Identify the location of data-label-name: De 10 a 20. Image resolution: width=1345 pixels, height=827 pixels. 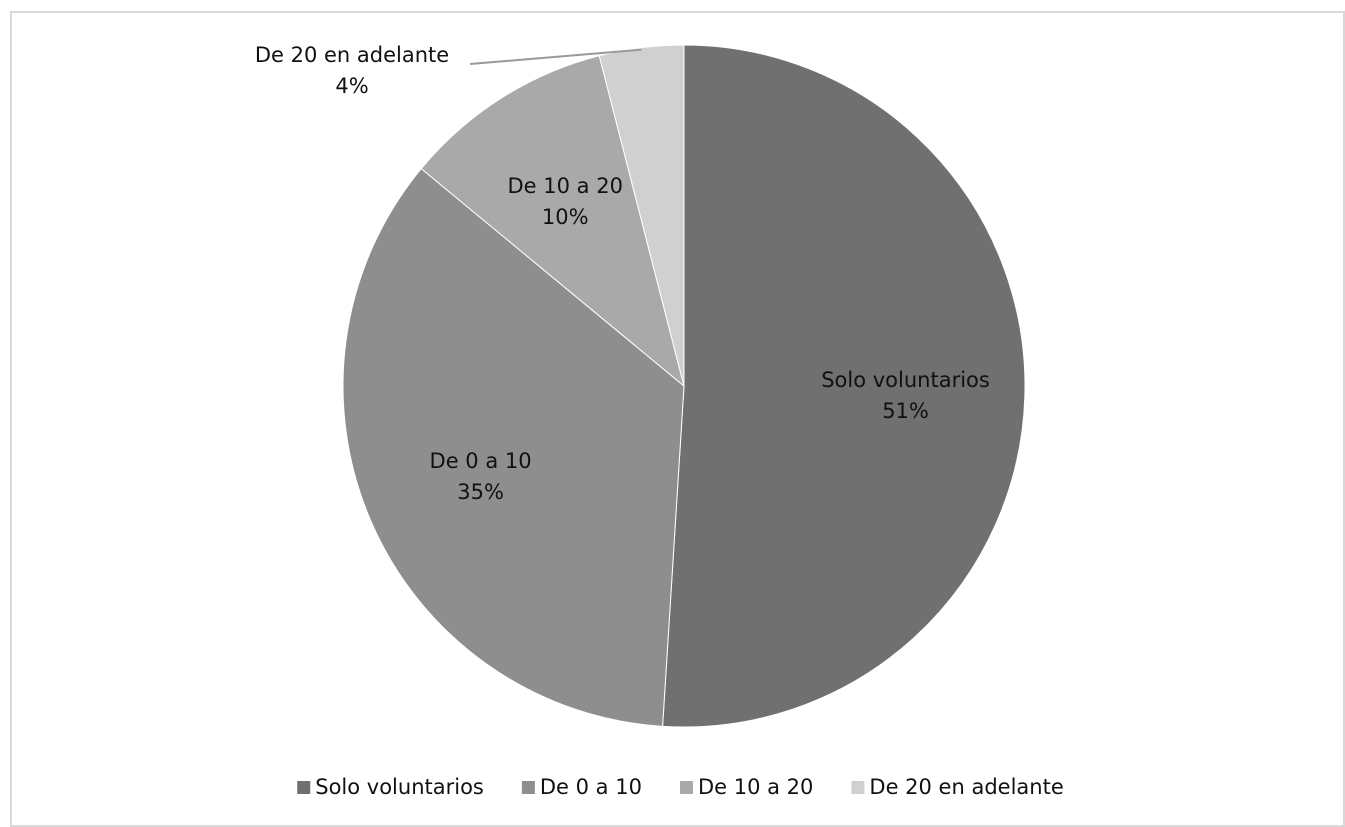
(565, 186).